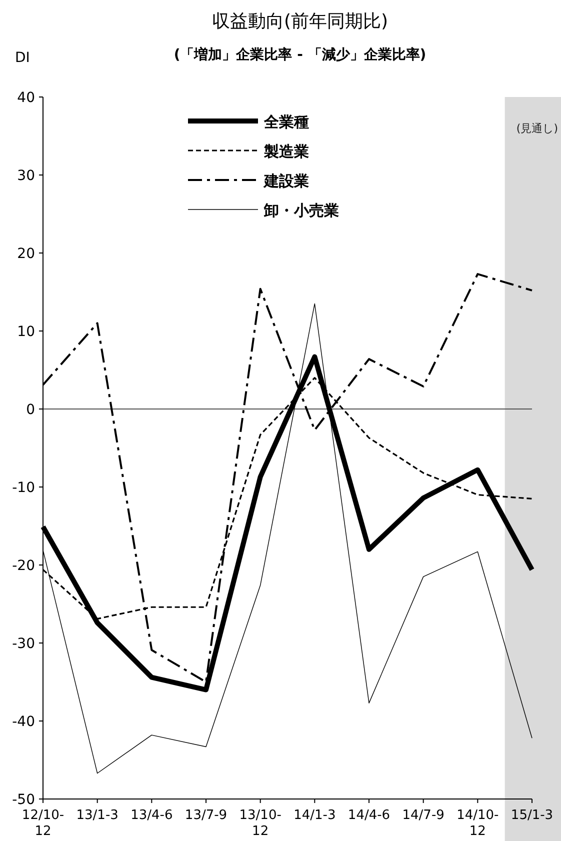  Describe the element at coordinates (260, 823) in the screenshot. I see `x-tick-label: 13/10-12` at that location.